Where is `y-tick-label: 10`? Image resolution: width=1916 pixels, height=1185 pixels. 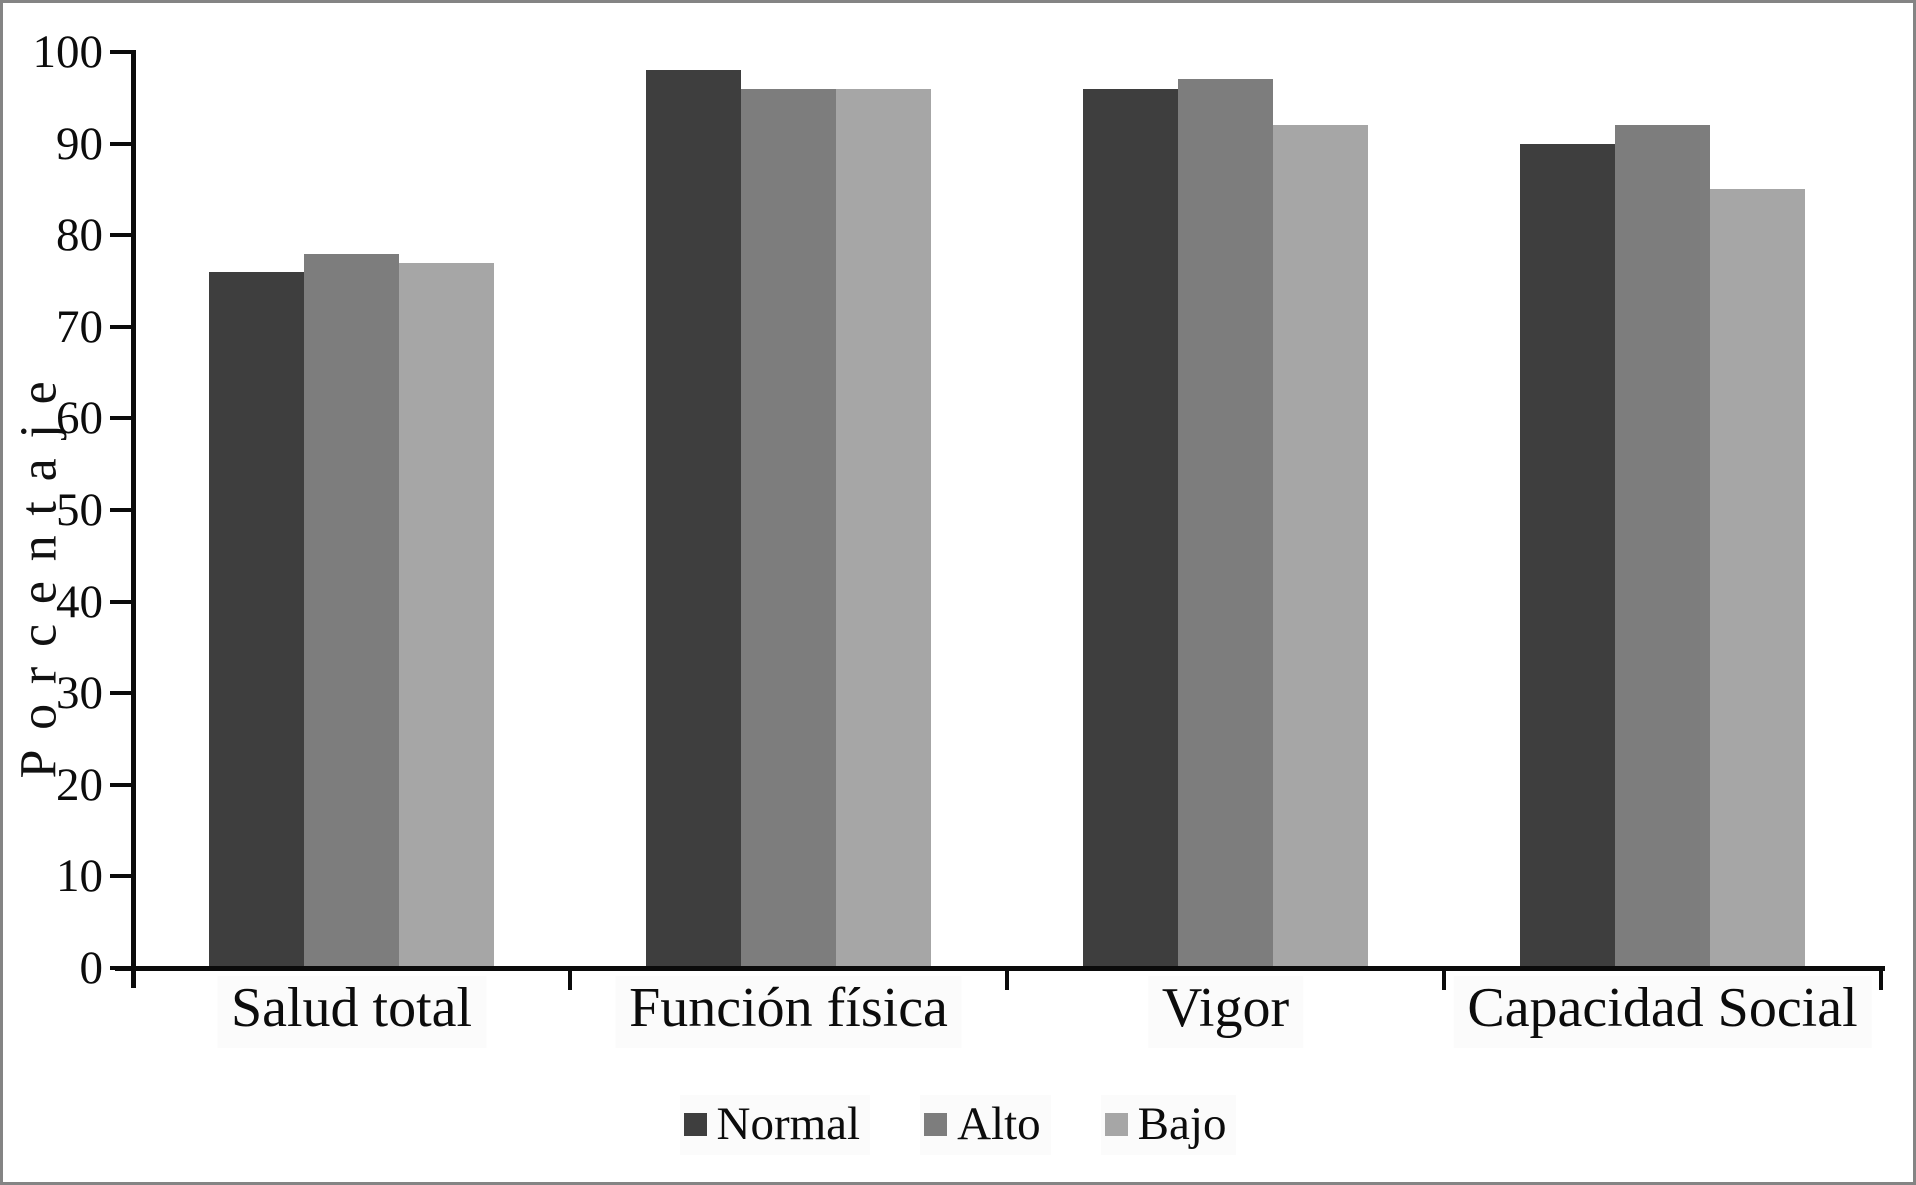 y-tick-label: 10 is located at coordinates (79, 876).